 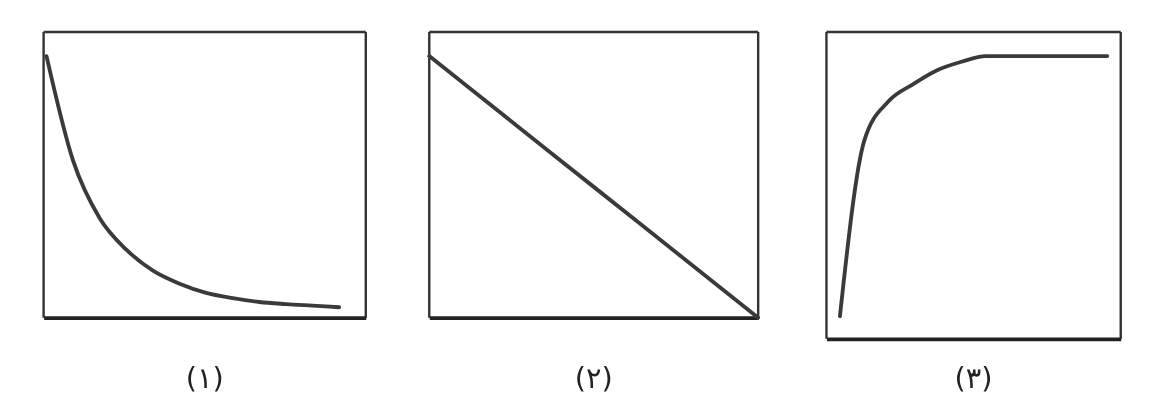 What do you see at coordinates (204, 377) in the screenshot?
I see `x-axis-title: (١)` at bounding box center [204, 377].